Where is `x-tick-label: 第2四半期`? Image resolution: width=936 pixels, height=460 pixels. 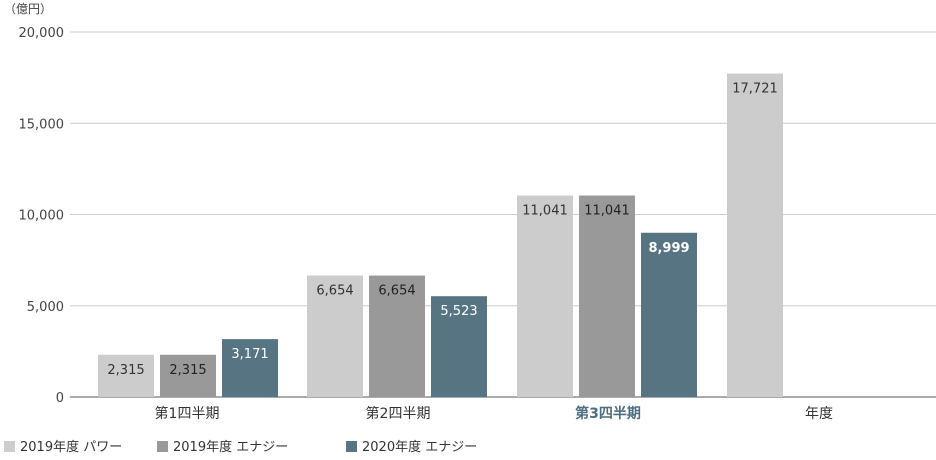
x-tick-label: 第2四半期 is located at coordinates (398, 413).